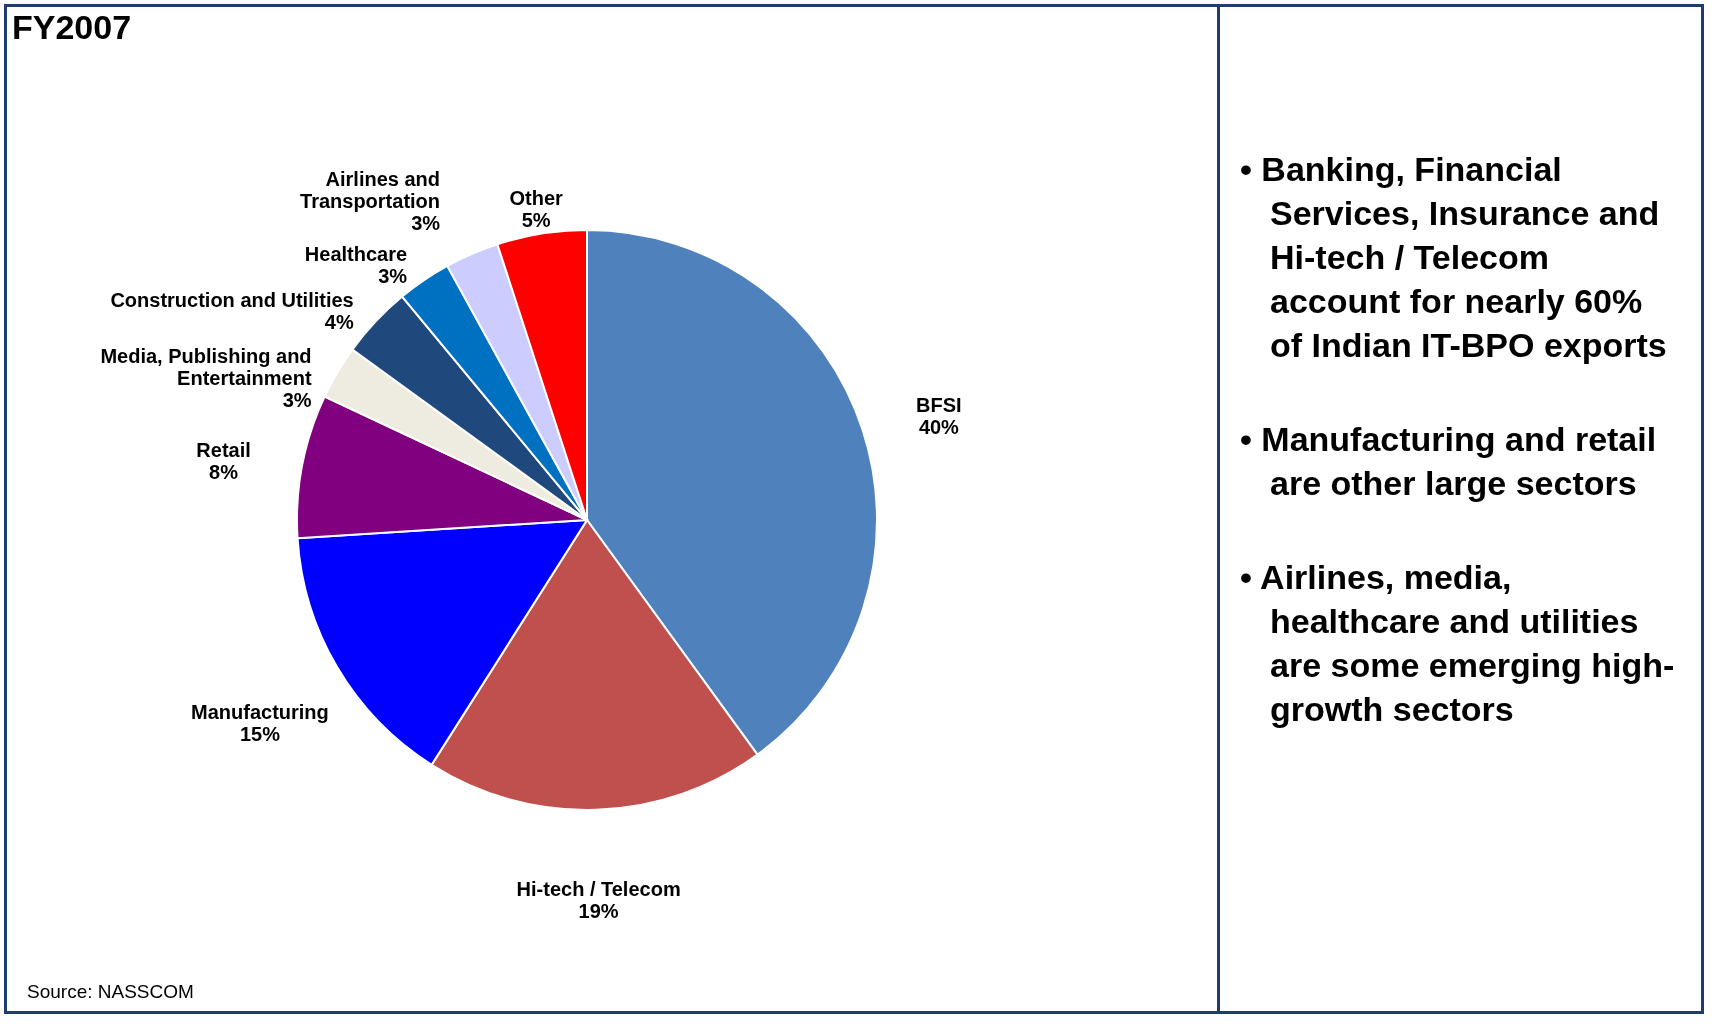 Image resolution: width=1718 pixels, height=1024 pixels. Describe the element at coordinates (598, 888) in the screenshot. I see `slice-label: Hi-tech / Telecom` at that location.